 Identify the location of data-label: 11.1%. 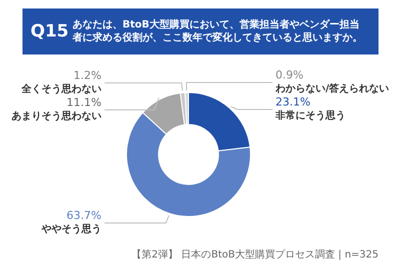
(84, 102).